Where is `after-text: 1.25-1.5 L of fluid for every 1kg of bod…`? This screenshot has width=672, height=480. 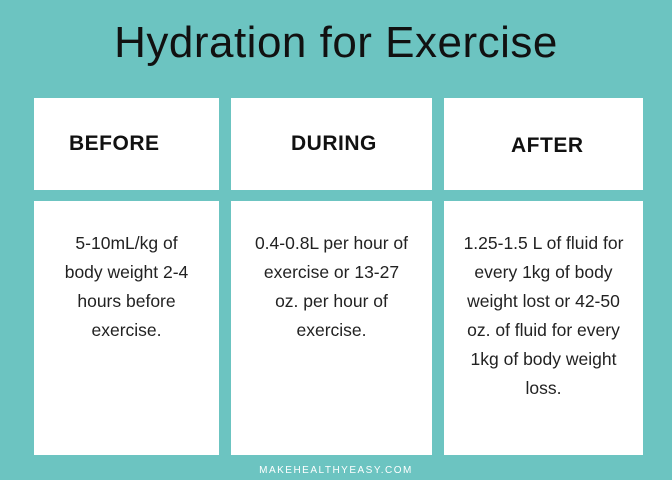 after-text: 1.25-1.5 L of fluid for every 1kg of bod… is located at coordinates (543, 315).